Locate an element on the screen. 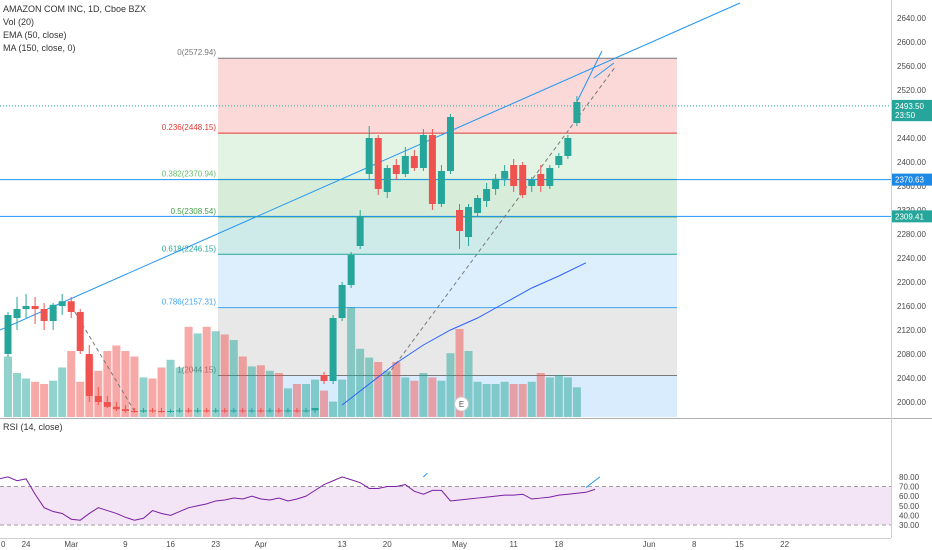  rsi-band is located at coordinates (445, 505).